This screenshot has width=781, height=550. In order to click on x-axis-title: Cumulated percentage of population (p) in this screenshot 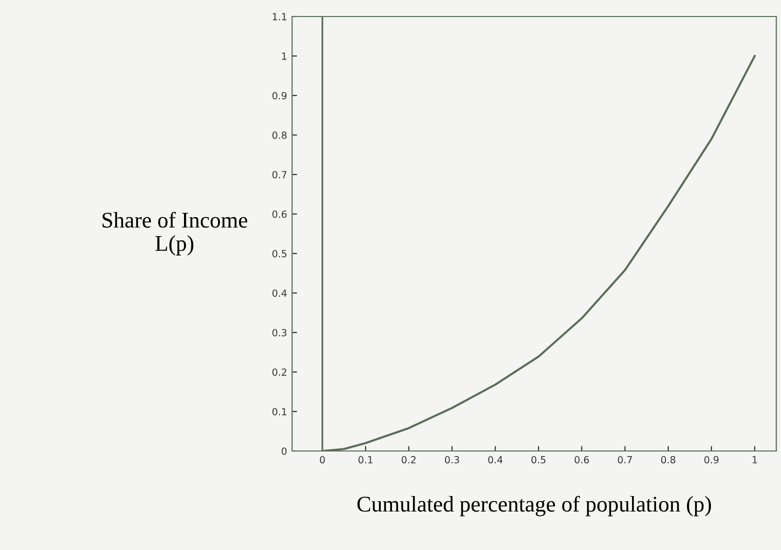, I will do `click(534, 506)`.